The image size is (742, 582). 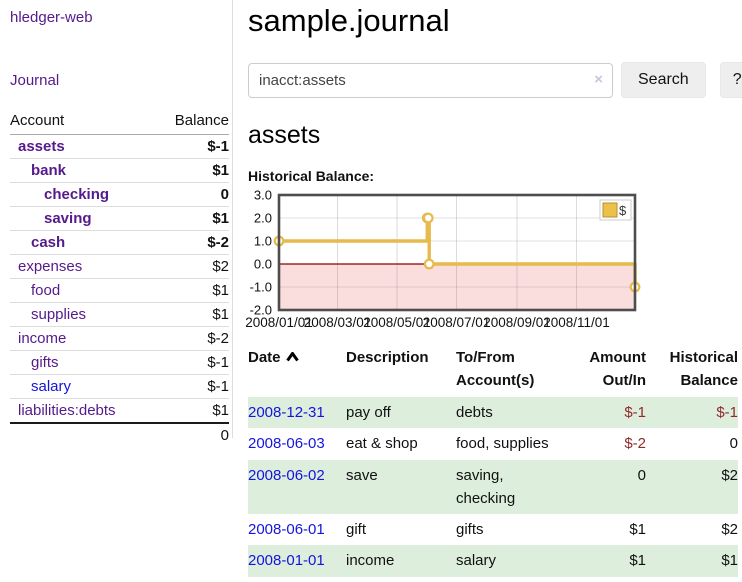 What do you see at coordinates (495, 369) in the screenshot?
I see `register-header-accounts: To/From Account(s)` at bounding box center [495, 369].